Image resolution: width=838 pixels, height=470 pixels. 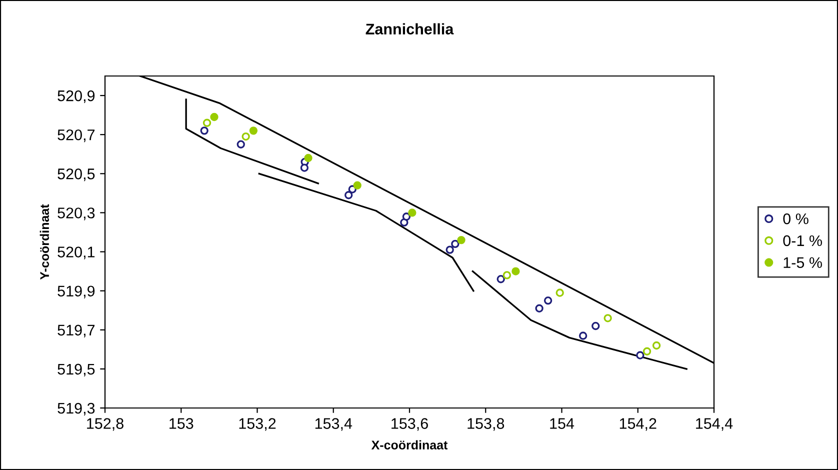 What do you see at coordinates (257, 424) in the screenshot?
I see `x-tick-label: 153,2` at bounding box center [257, 424].